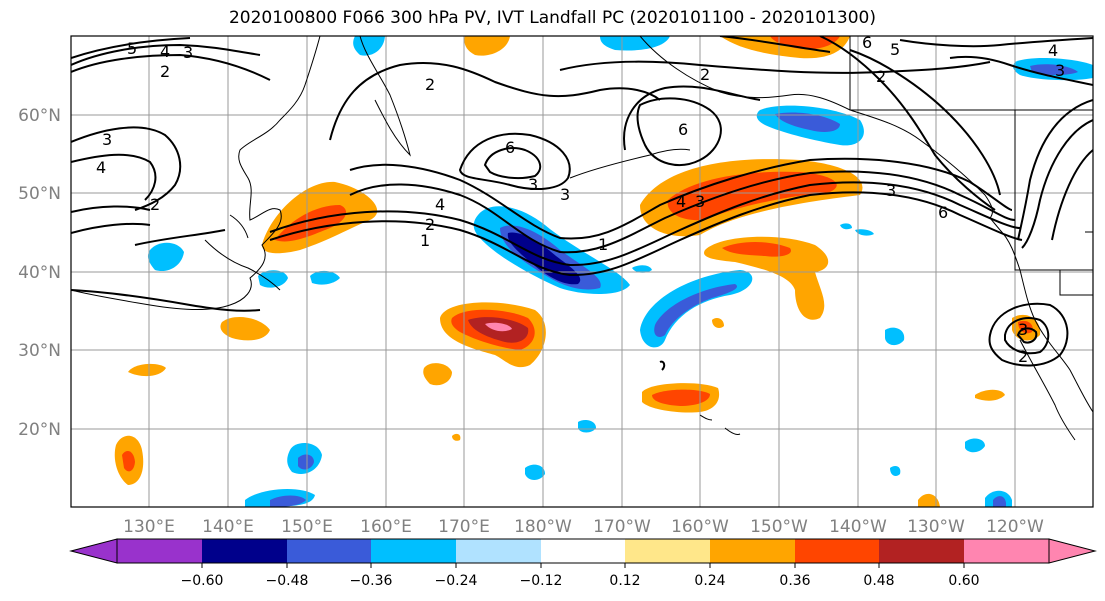  Describe the element at coordinates (622, 527) in the screenshot. I see `lon-label: 170°W` at that location.